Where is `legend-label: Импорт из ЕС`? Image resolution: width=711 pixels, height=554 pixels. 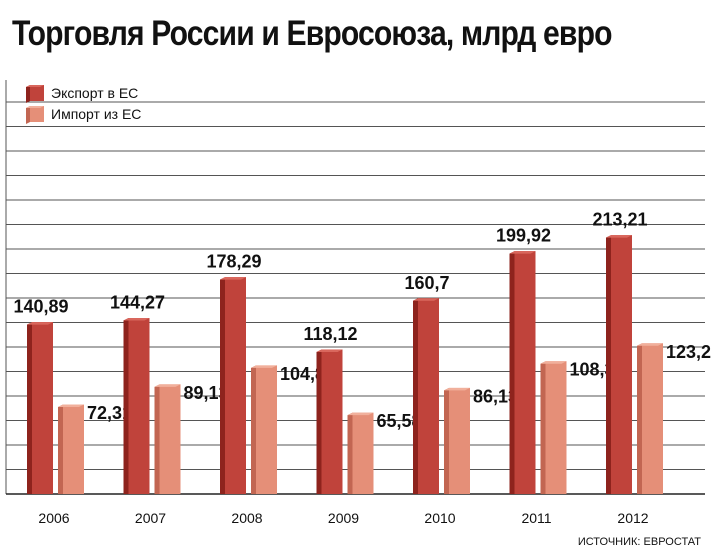 legend-label: Импорт из ЕС is located at coordinates (96, 114).